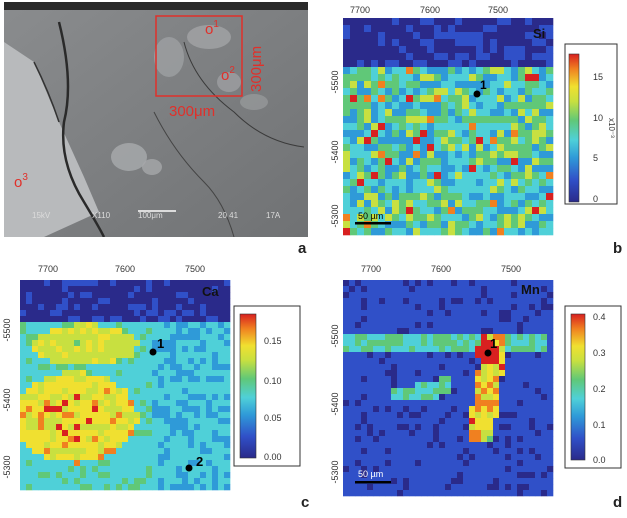 This screenshot has height=518, width=627. I want to click on svg-text: 15kV, so click(41, 215).